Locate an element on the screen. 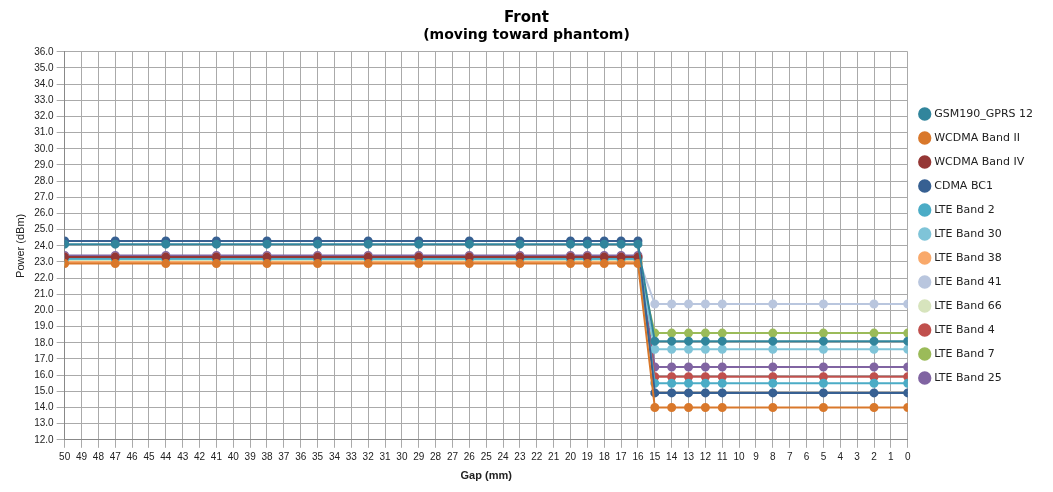 This screenshot has width=1053, height=492. x-tick-label: 29 is located at coordinates (419, 456).